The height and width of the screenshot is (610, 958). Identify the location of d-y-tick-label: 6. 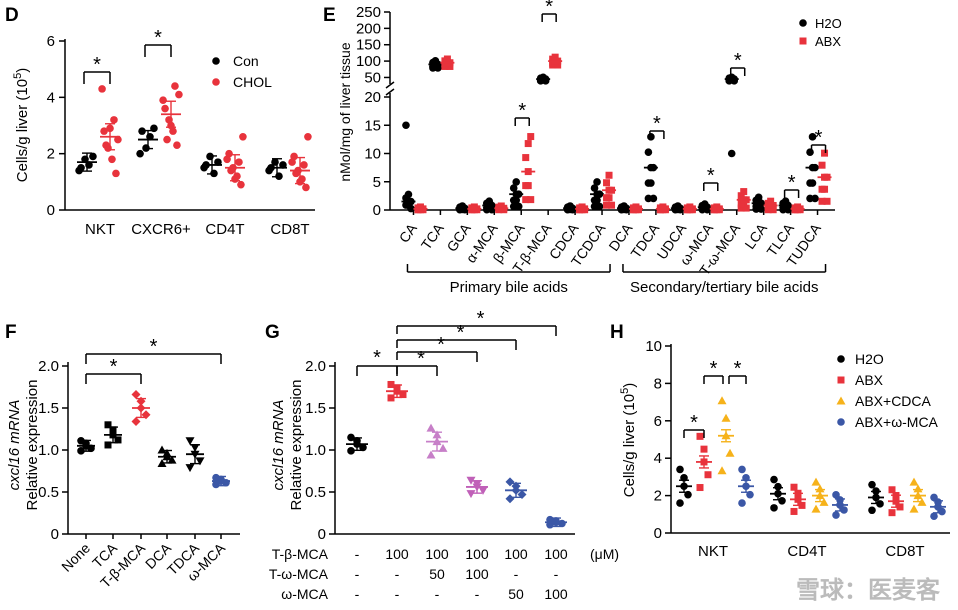
(51, 41).